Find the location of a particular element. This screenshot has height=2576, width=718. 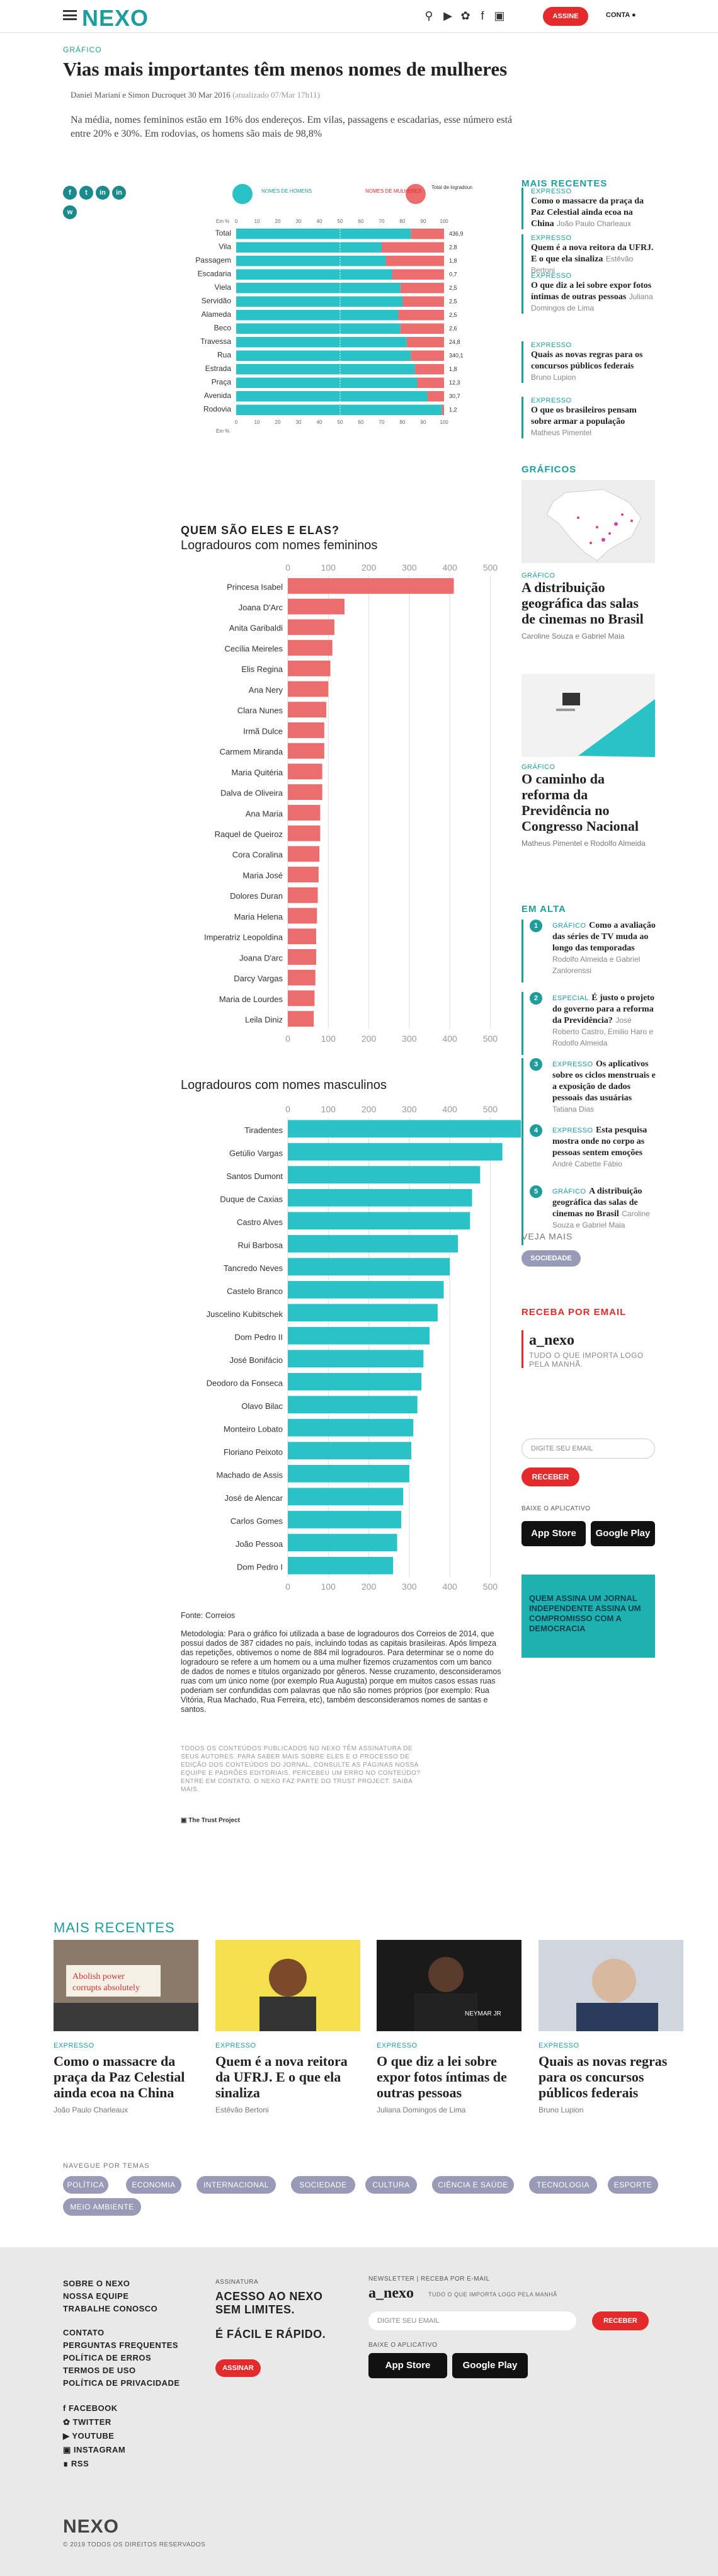

brazil-map-thumbnail is located at coordinates (588, 521).